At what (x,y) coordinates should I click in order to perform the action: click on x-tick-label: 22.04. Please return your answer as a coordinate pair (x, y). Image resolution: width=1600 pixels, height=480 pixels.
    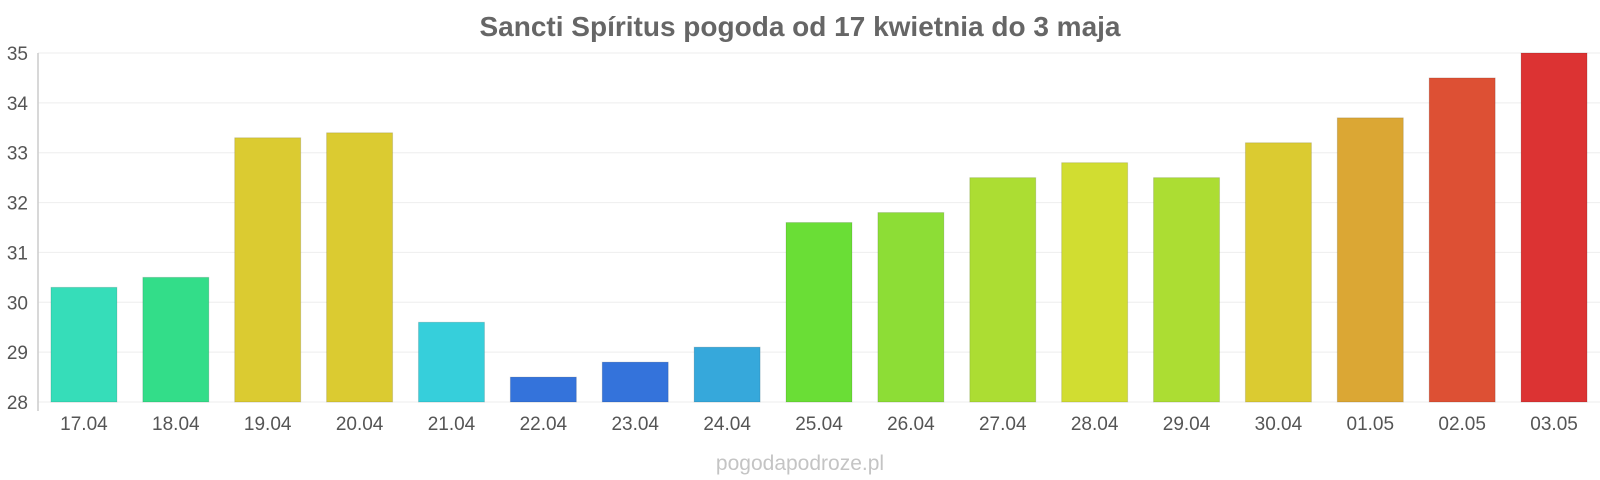
    Looking at the image, I should click on (544, 424).